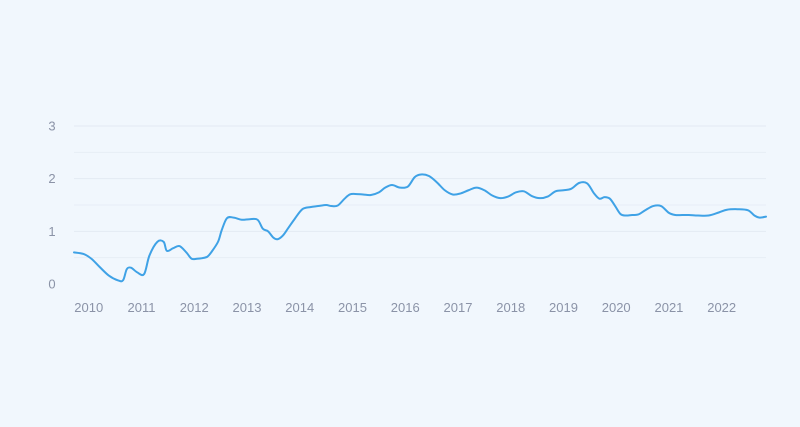 The height and width of the screenshot is (427, 800). Describe the element at coordinates (668, 307) in the screenshot. I see `x-tick-label: 2021` at that location.